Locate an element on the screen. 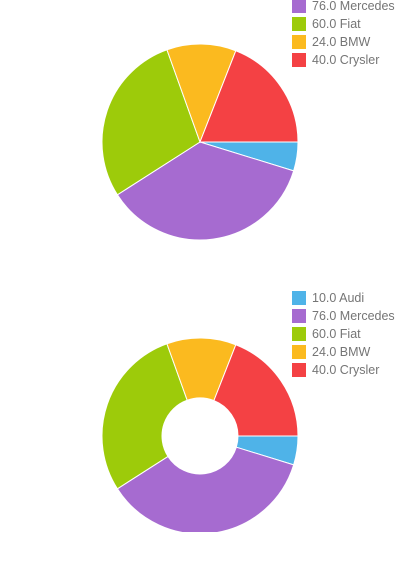 This screenshot has height=581, width=400. legend-item: 10.0 Audi is located at coordinates (346, 298).